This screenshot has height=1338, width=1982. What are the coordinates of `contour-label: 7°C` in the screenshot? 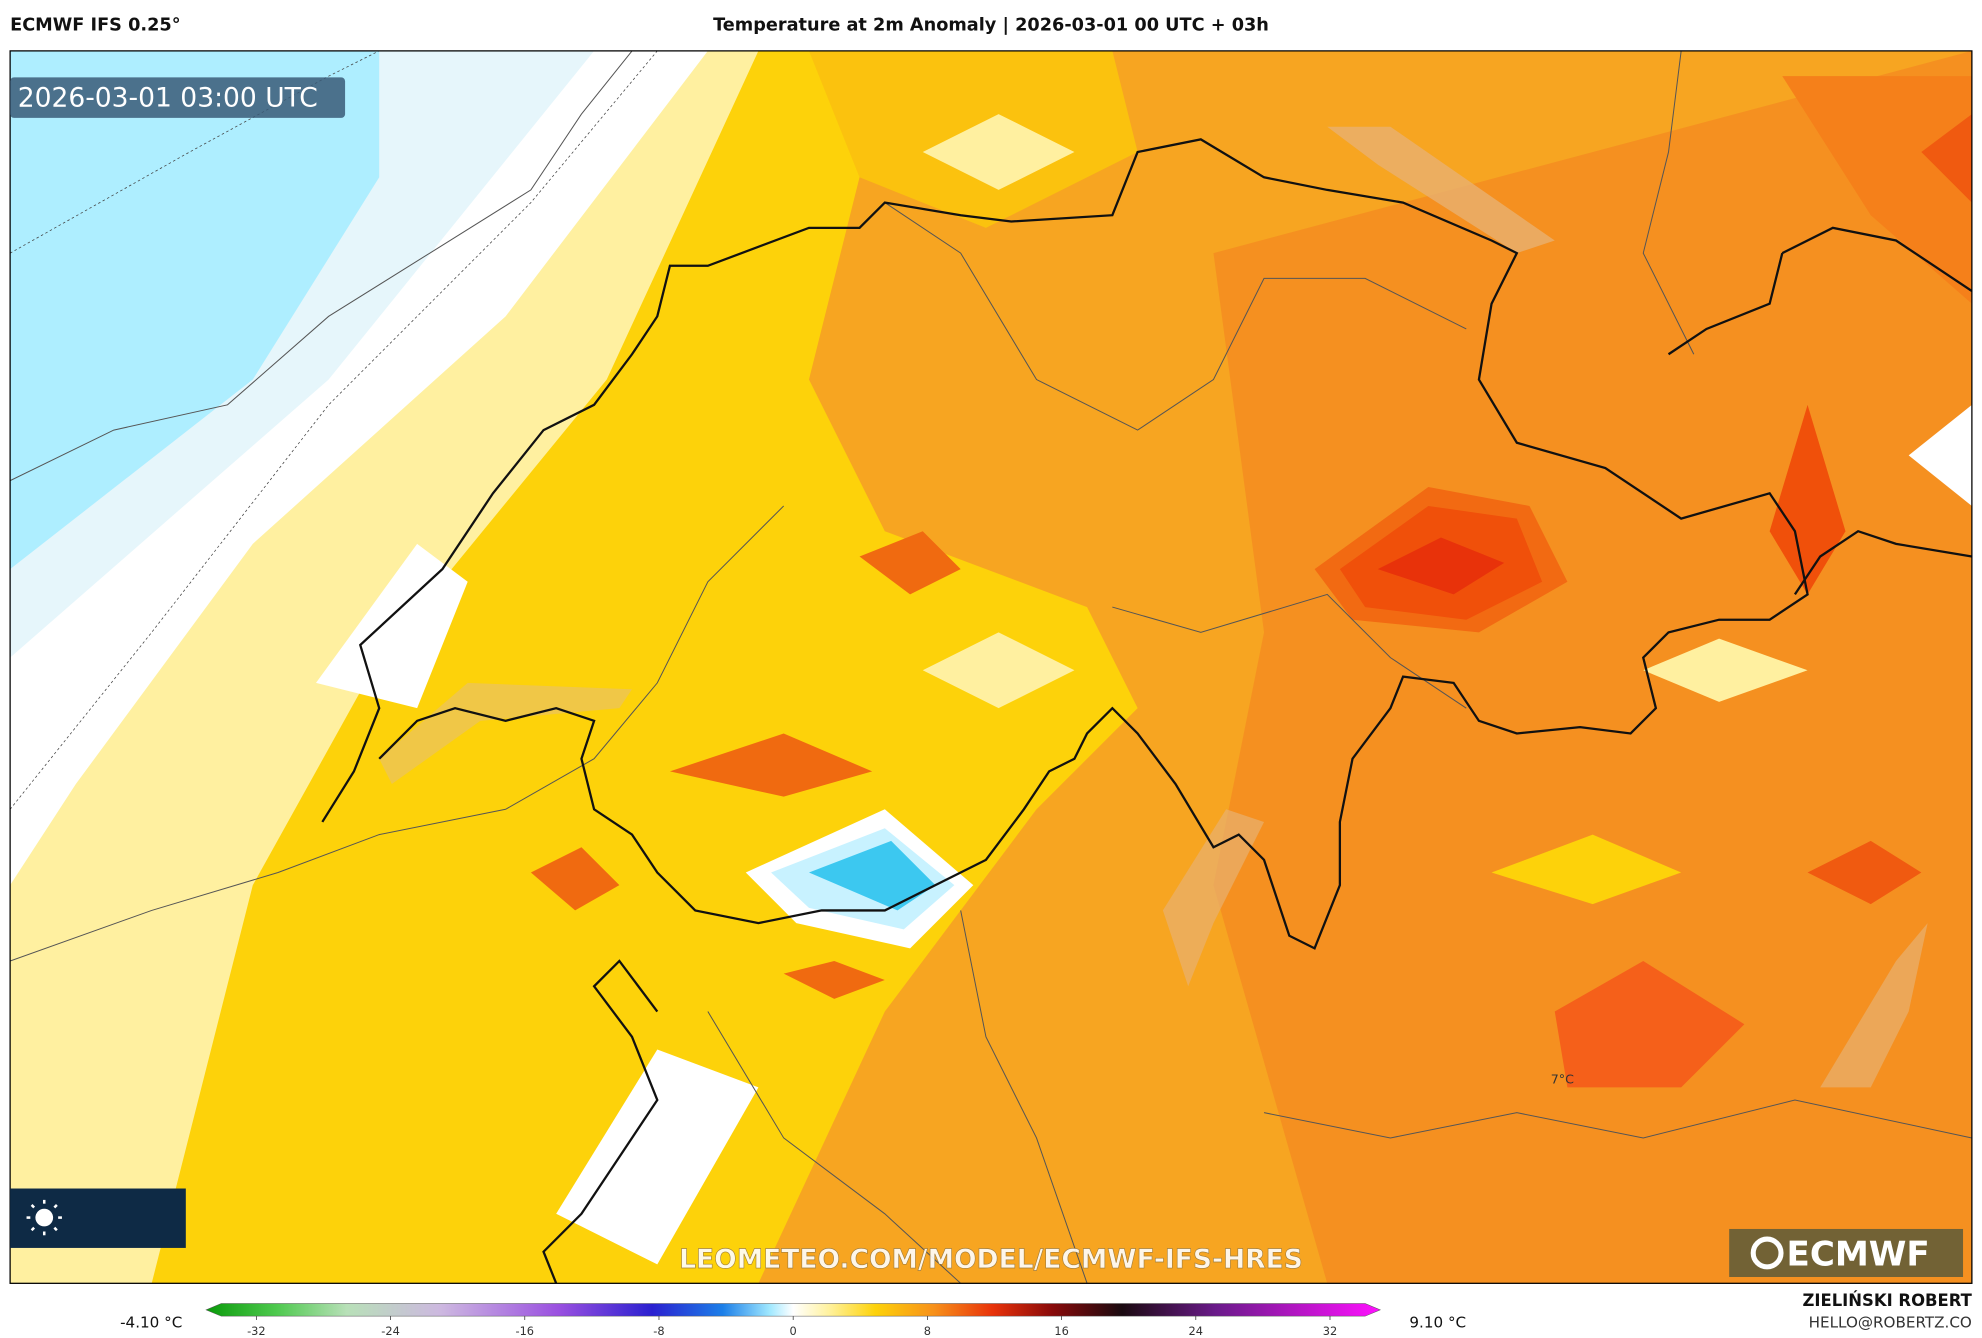 It's located at (1562, 1079).